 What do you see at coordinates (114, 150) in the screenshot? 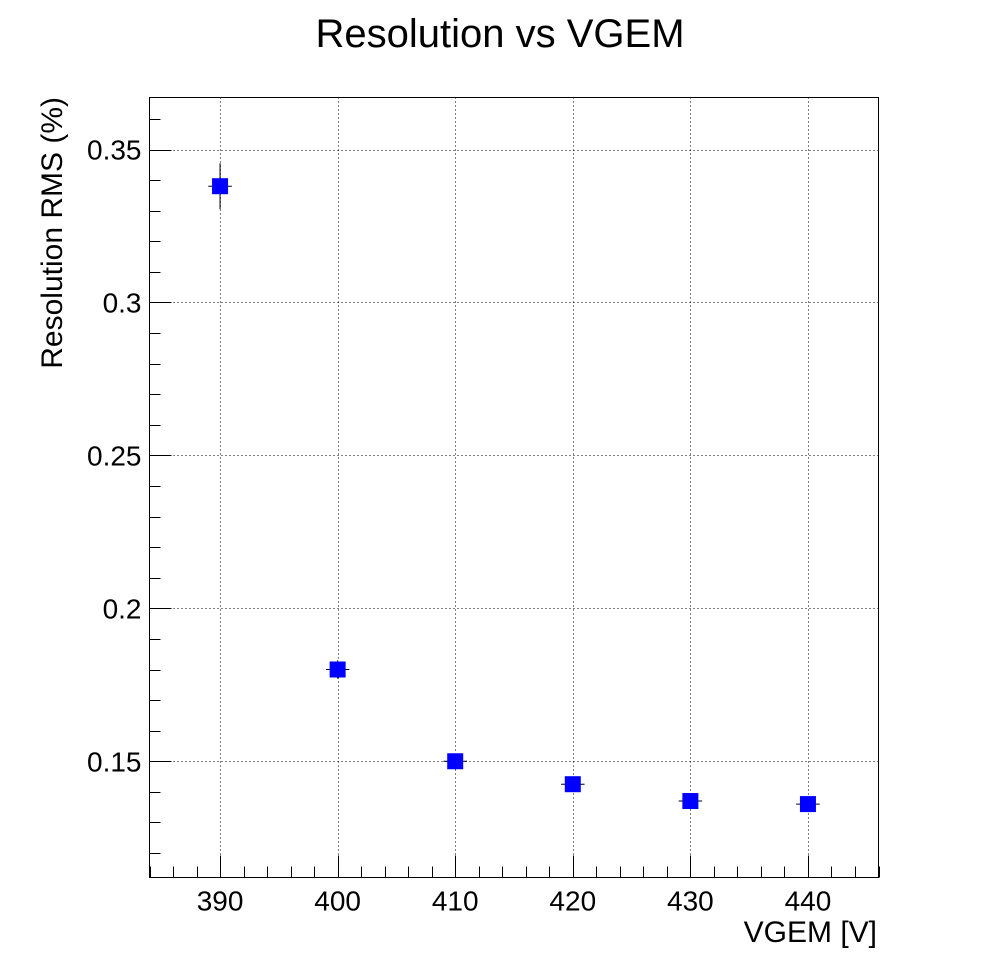
I see `y-tick-label: 0.35` at bounding box center [114, 150].